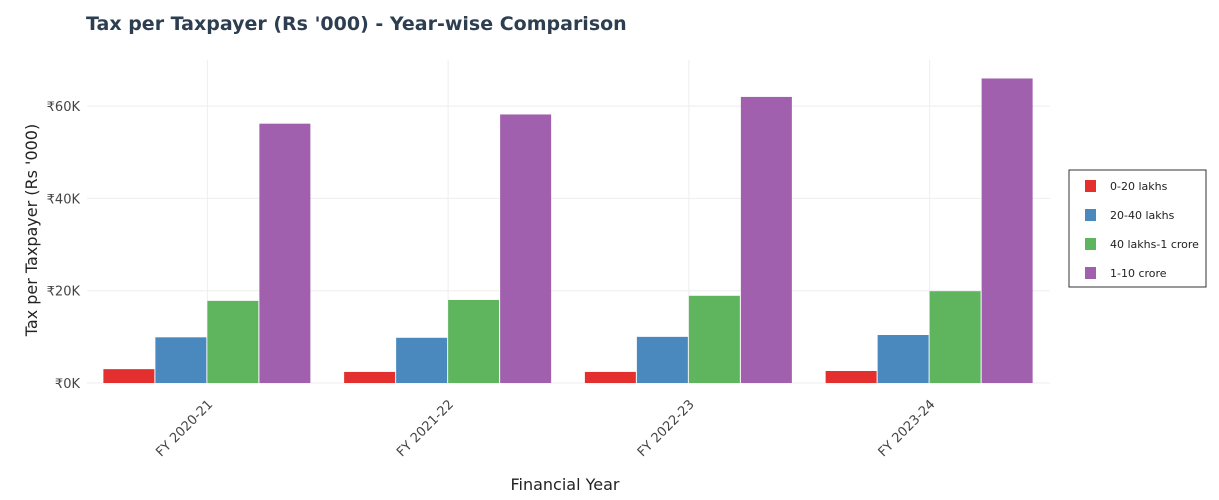  Describe the element at coordinates (564, 484) in the screenshot. I see `x-axis-title: Financial Year` at that location.